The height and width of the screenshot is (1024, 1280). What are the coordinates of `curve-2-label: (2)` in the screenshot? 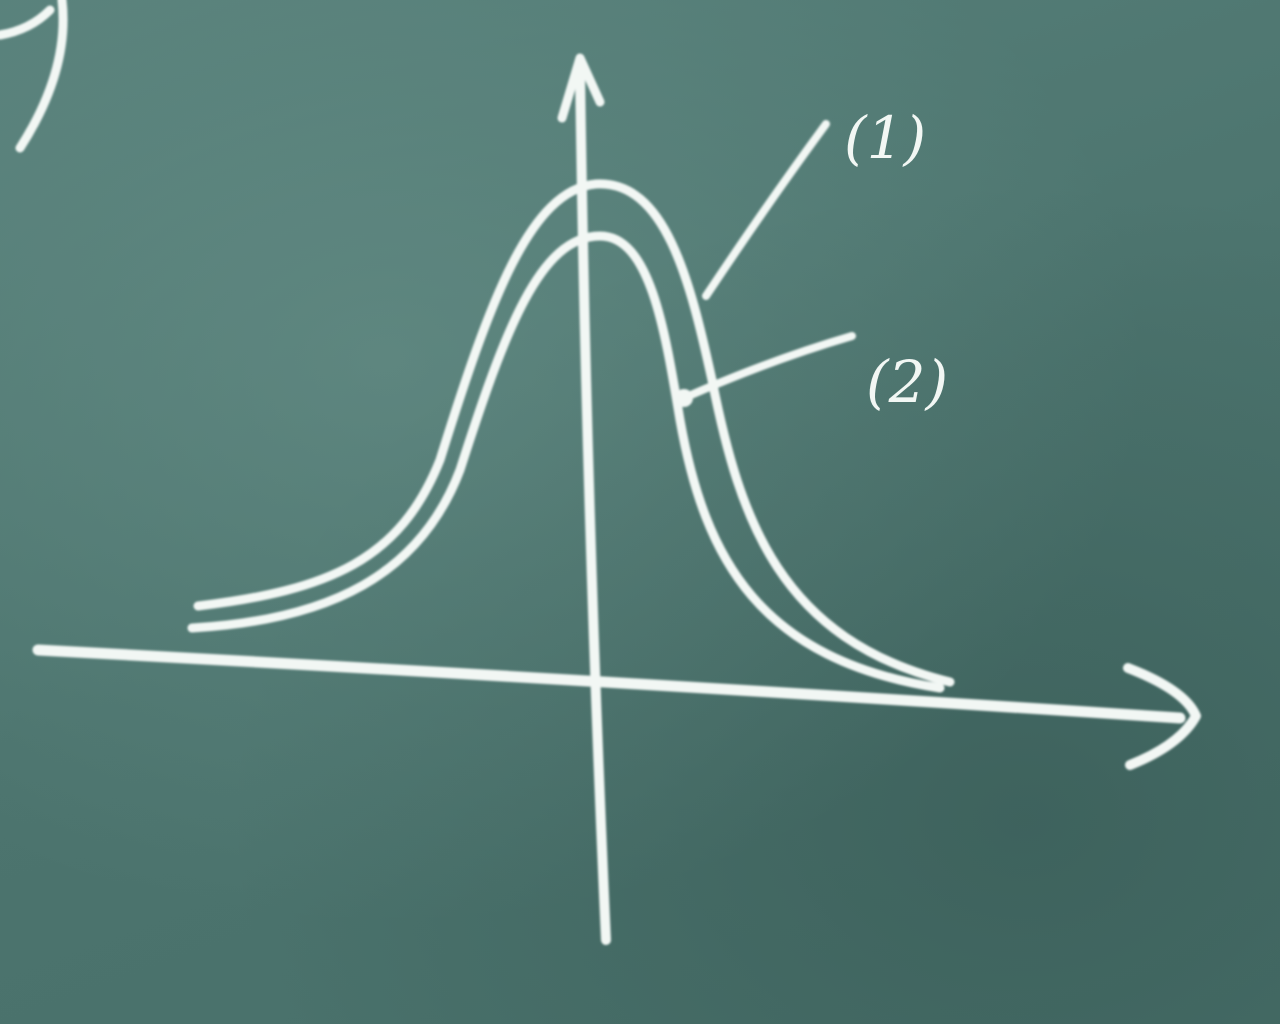 It's located at (907, 382).